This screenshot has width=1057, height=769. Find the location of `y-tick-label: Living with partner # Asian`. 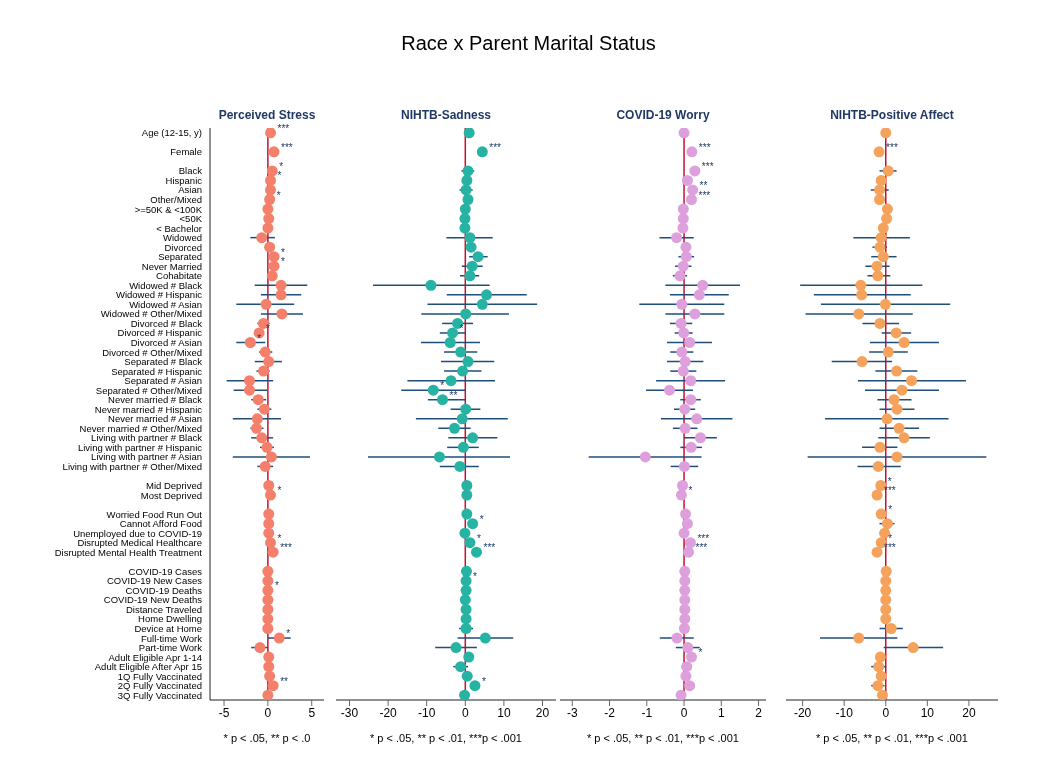

y-tick-label: Living with partner # Asian is located at coordinates (146, 457).